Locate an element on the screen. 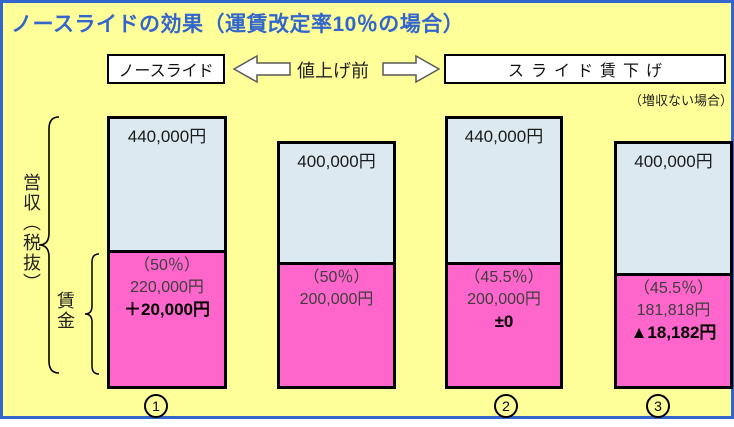  bar-no-slide: 440,000円 （50％） 220,000円 ＋20,000円 is located at coordinates (167, 252).